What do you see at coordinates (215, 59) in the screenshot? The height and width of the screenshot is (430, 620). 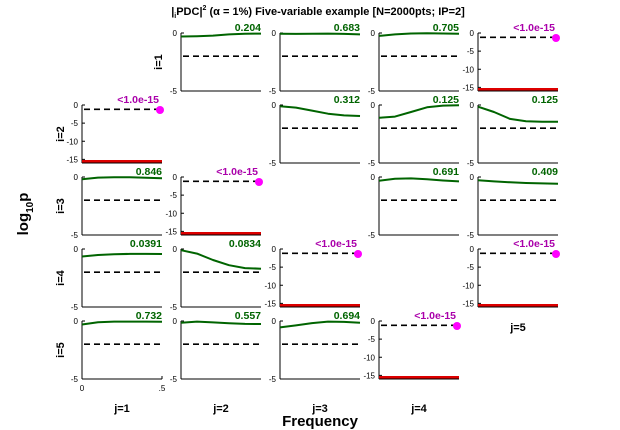 I see `panel-i1-j2: 0 -5 0.204` at bounding box center [215, 59].